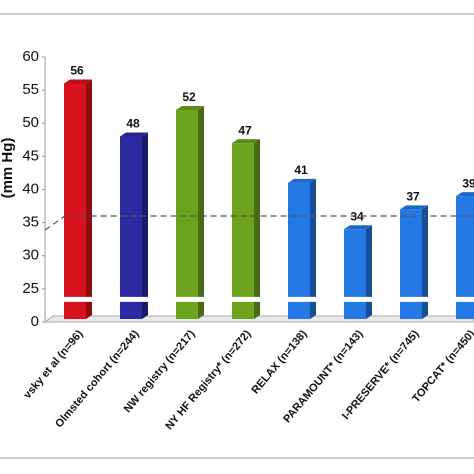 The height and width of the screenshot is (474, 474). I want to click on y-tick-label: 40, so click(30, 188).